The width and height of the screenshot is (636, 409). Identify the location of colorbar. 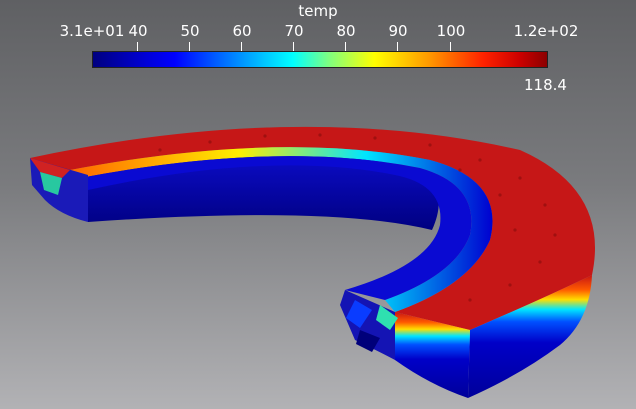
(320, 59).